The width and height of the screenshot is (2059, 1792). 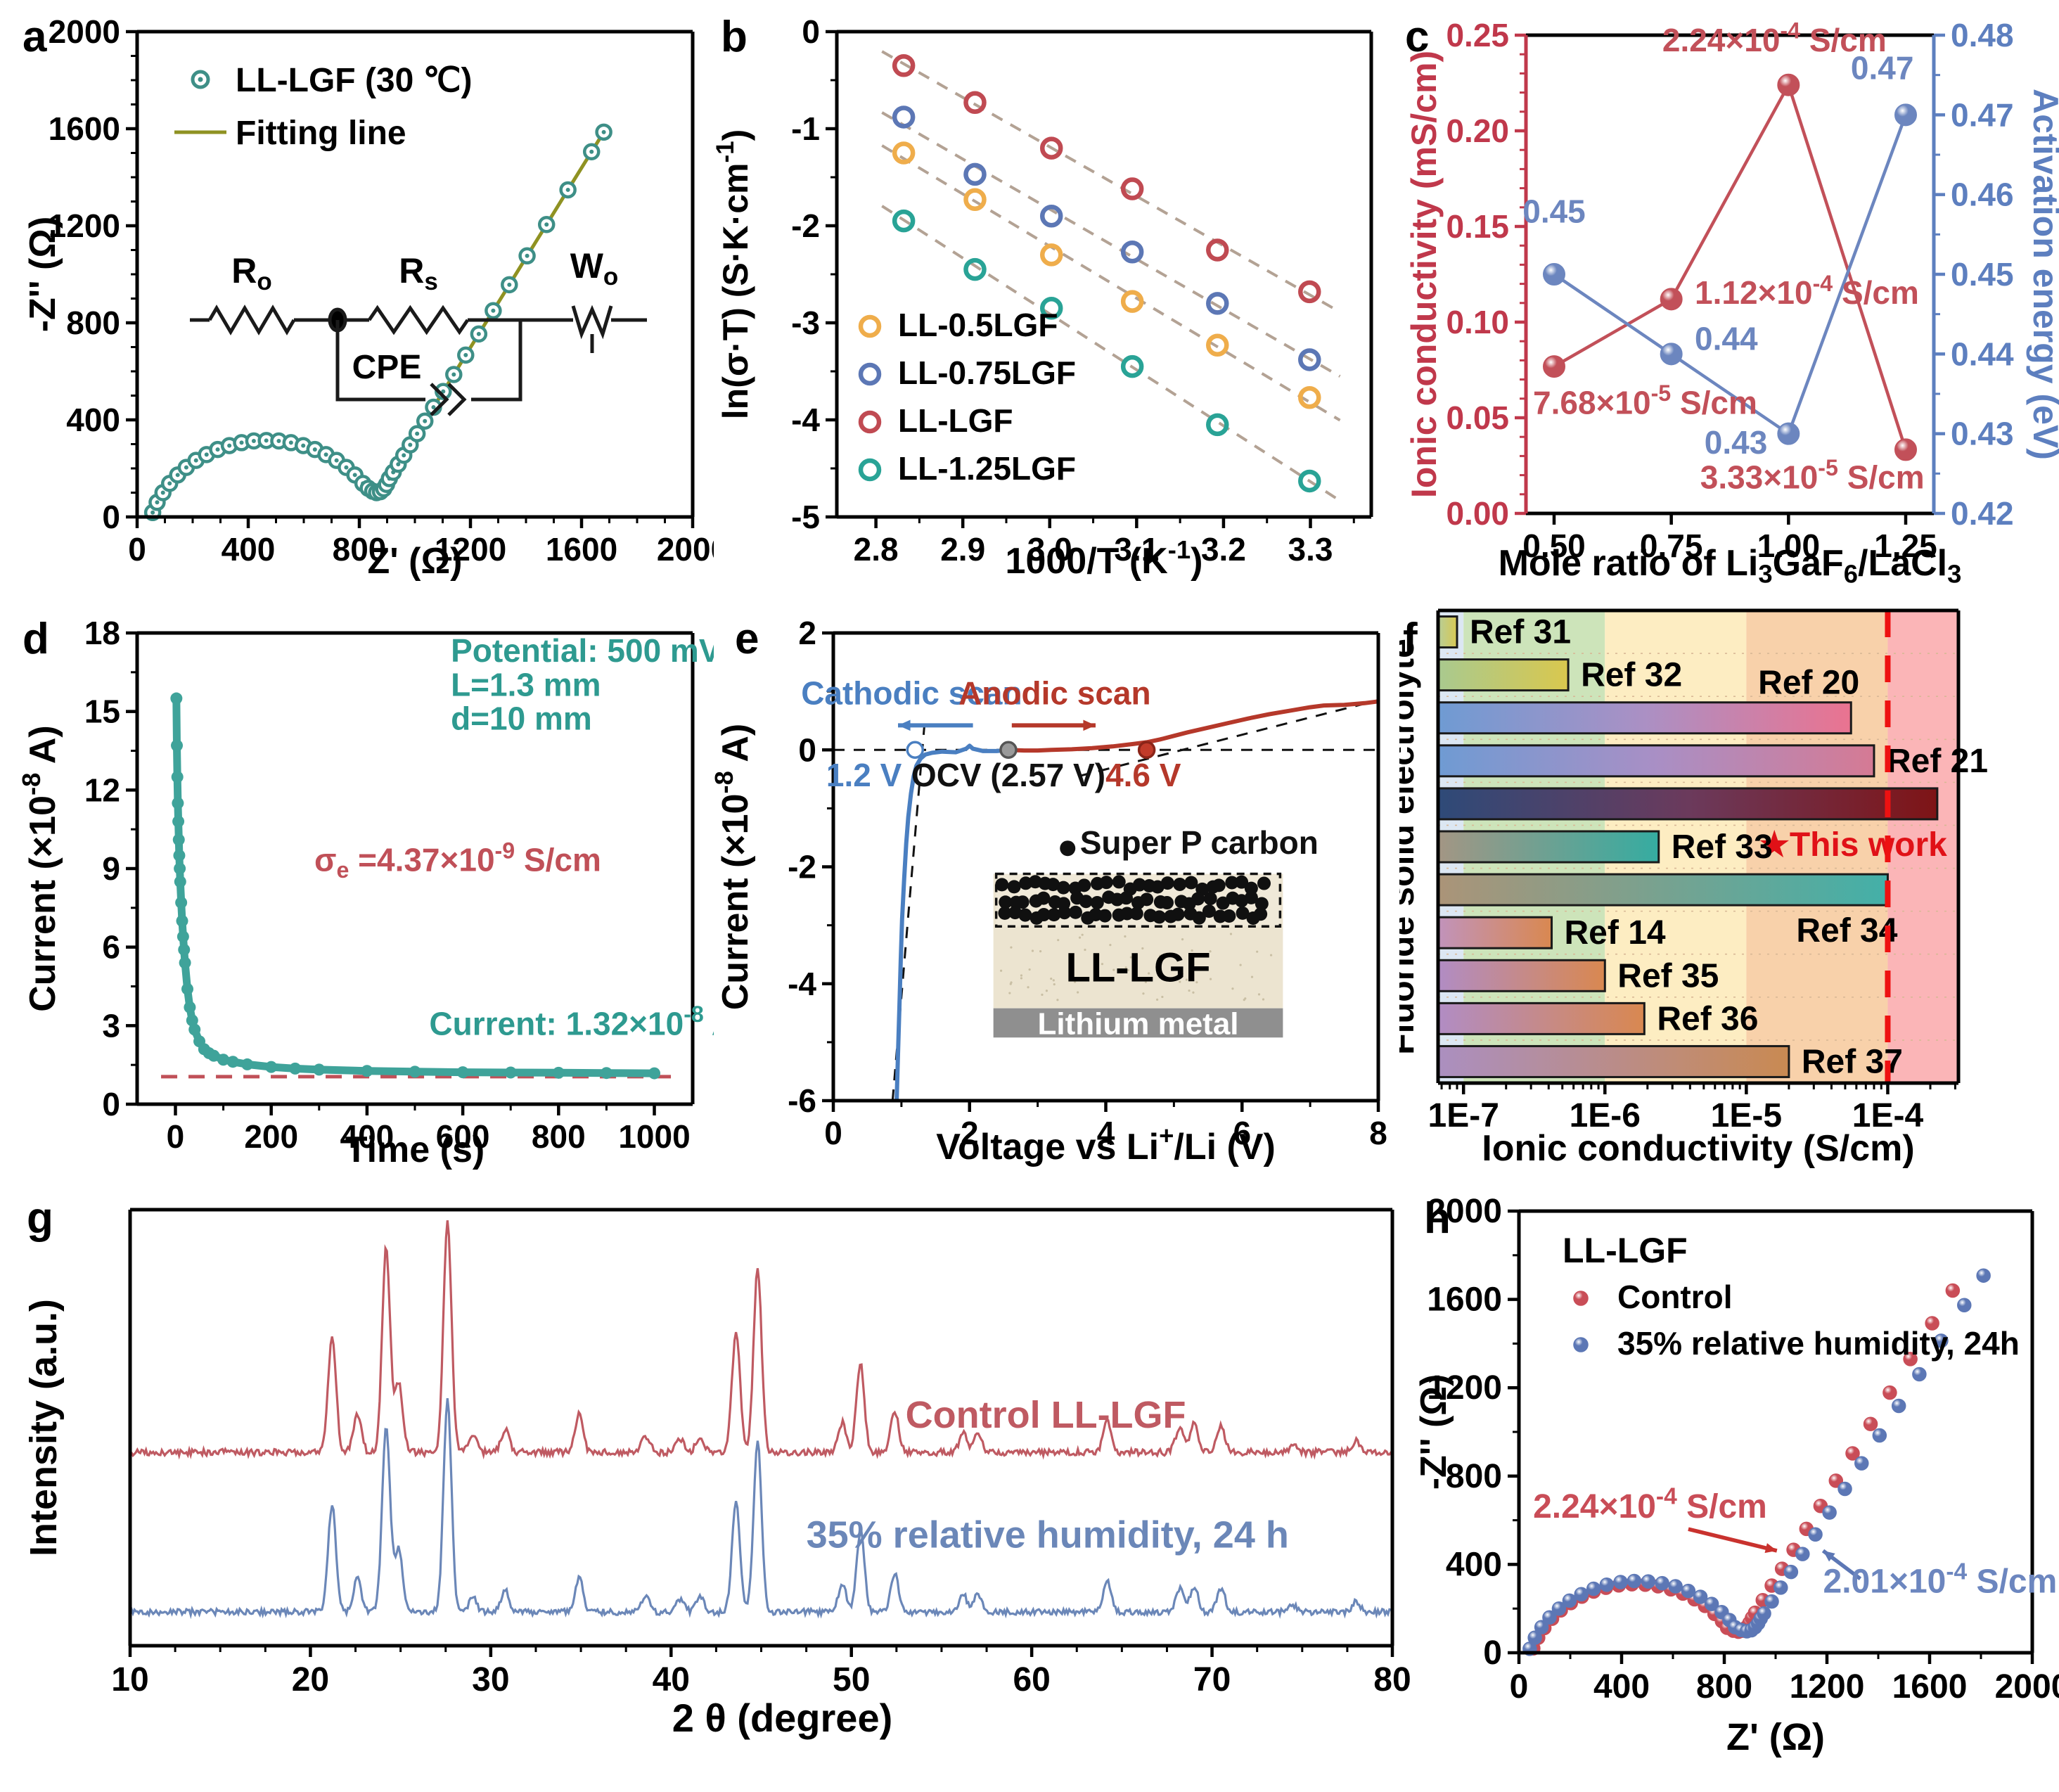 I want to click on e-annotation-0: Cathodic scan, so click(x=911, y=692).